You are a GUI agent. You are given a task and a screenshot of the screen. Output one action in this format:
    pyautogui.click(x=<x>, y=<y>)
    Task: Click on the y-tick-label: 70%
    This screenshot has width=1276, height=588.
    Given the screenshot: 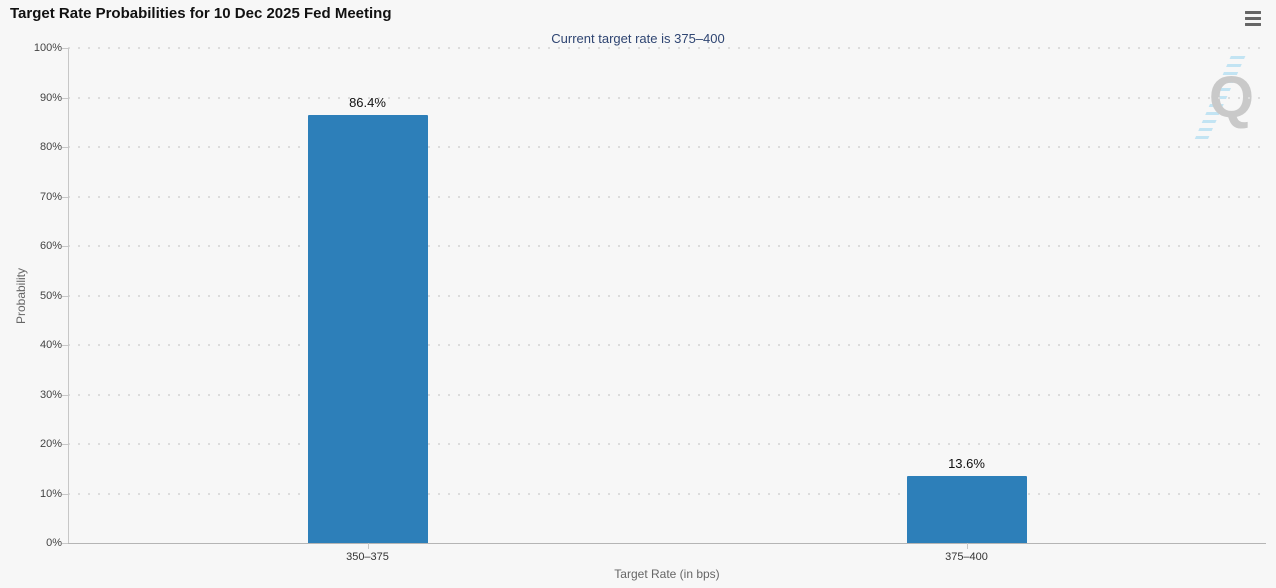 What is the action you would take?
    pyautogui.click(x=50, y=196)
    